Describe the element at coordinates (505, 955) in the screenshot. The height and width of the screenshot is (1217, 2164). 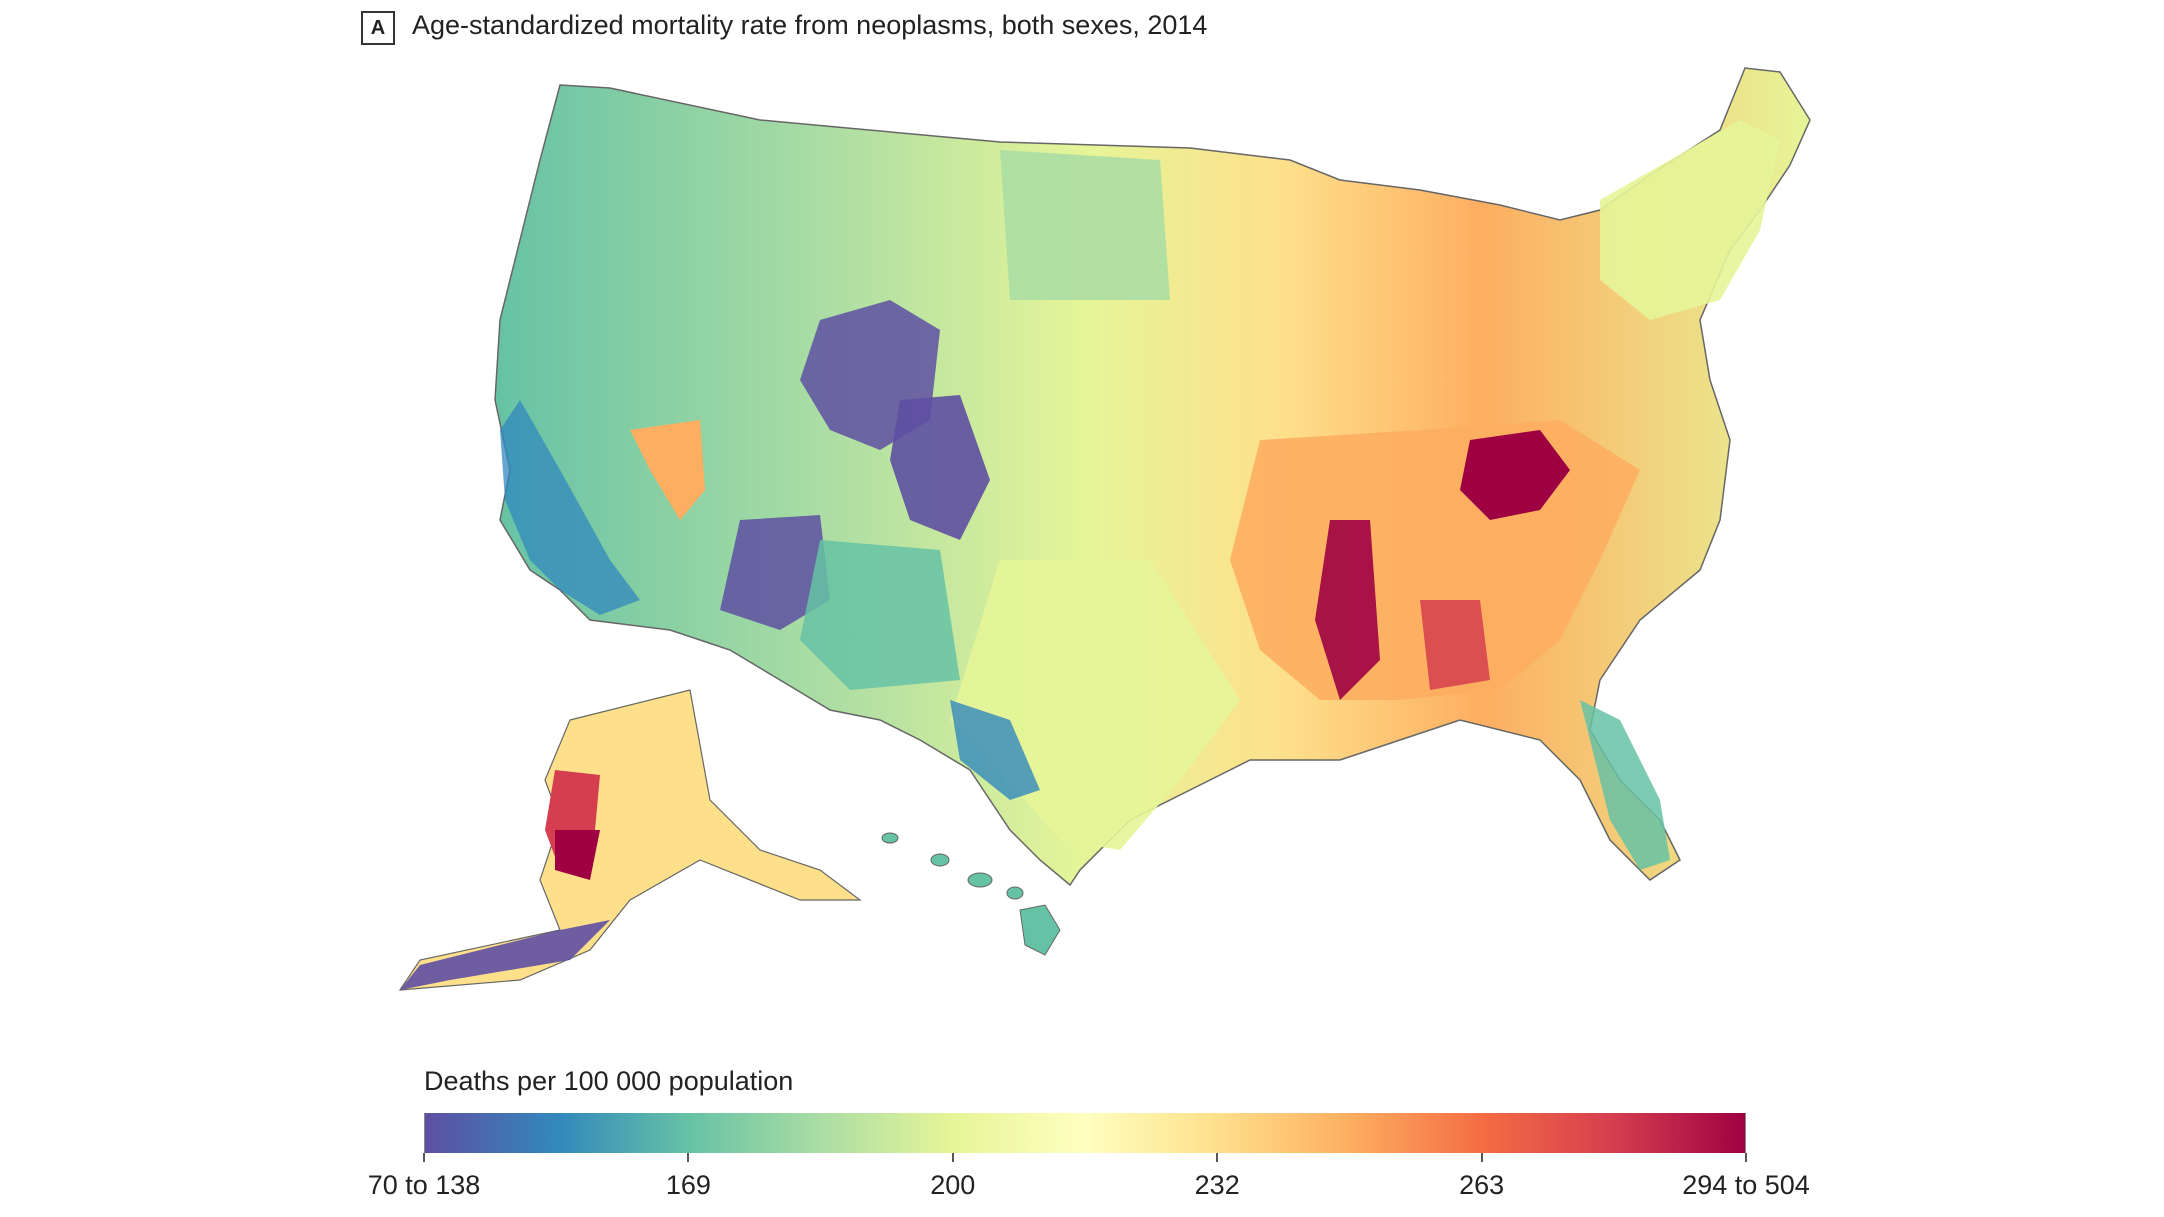
I see `alaska-aleutians-low-region` at that location.